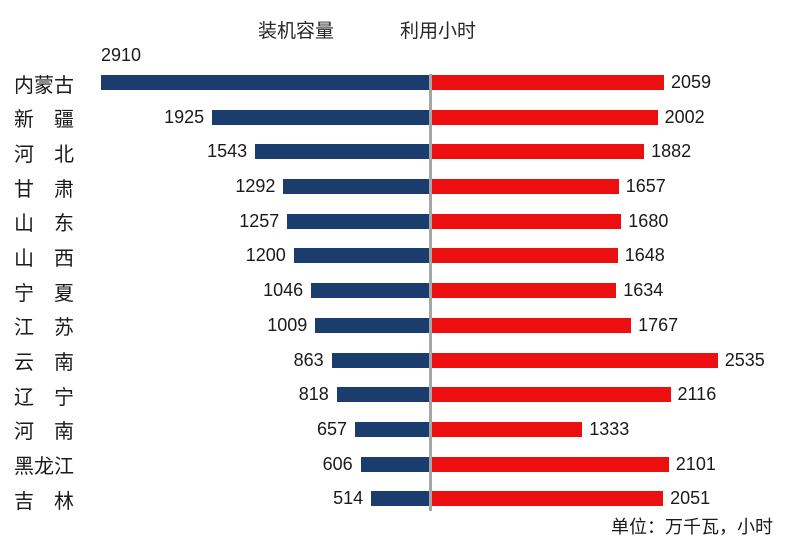 This screenshot has height=545, width=794. What do you see at coordinates (44, 258) in the screenshot?
I see `category-label: 山 西` at bounding box center [44, 258].